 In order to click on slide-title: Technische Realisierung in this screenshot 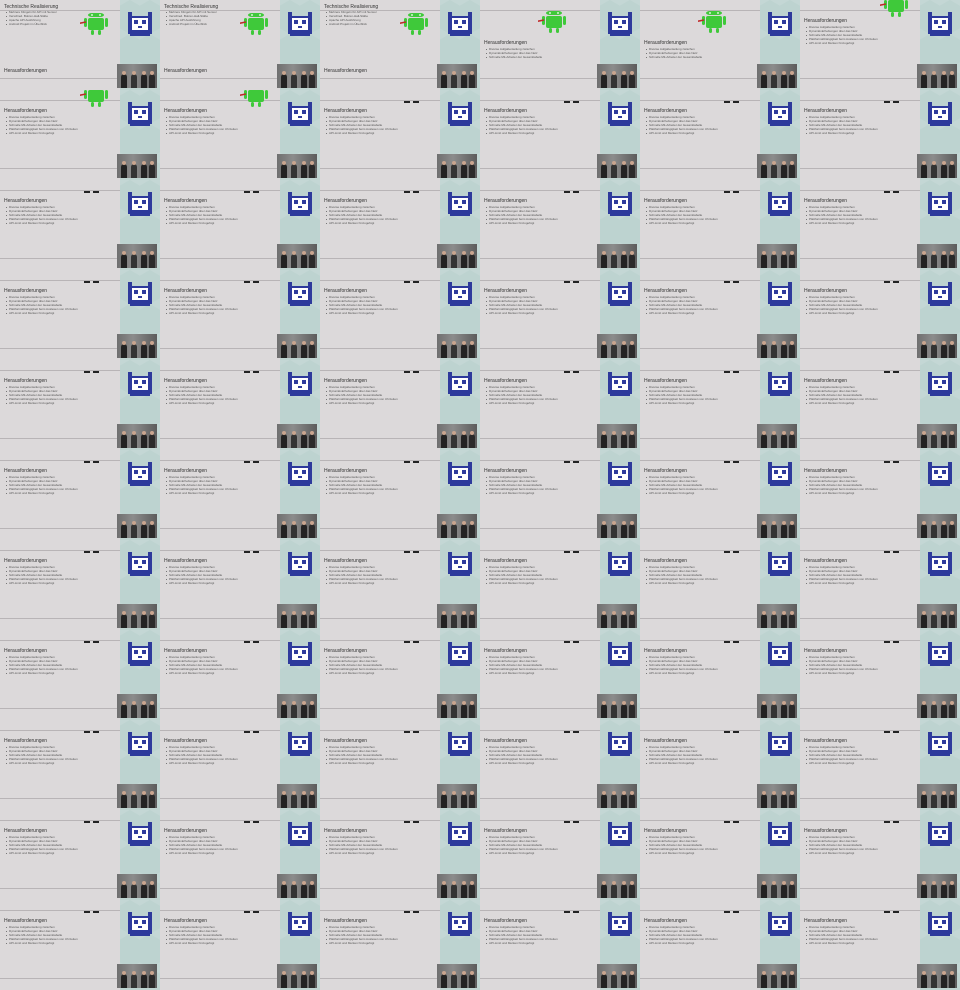, I will do `click(191, 7)`.